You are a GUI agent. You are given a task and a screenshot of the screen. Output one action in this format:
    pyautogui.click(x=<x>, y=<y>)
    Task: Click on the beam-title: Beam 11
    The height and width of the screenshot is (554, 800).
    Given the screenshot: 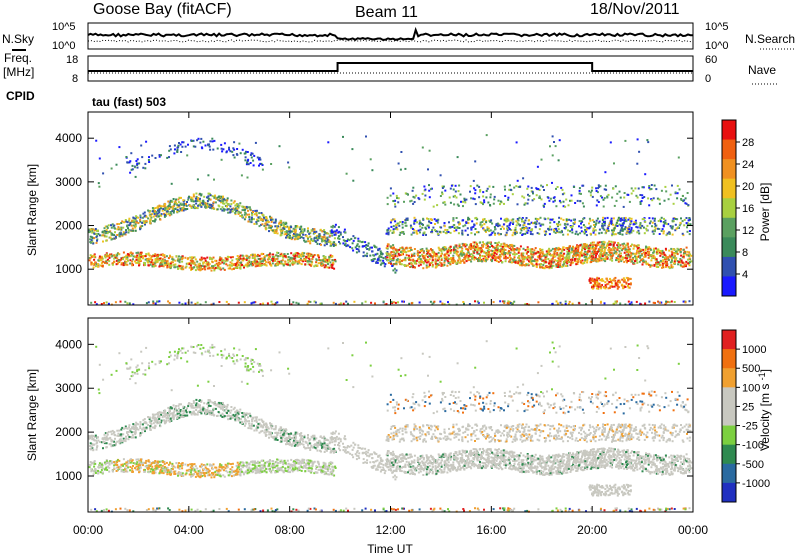 What is the action you would take?
    pyautogui.click(x=386, y=12)
    